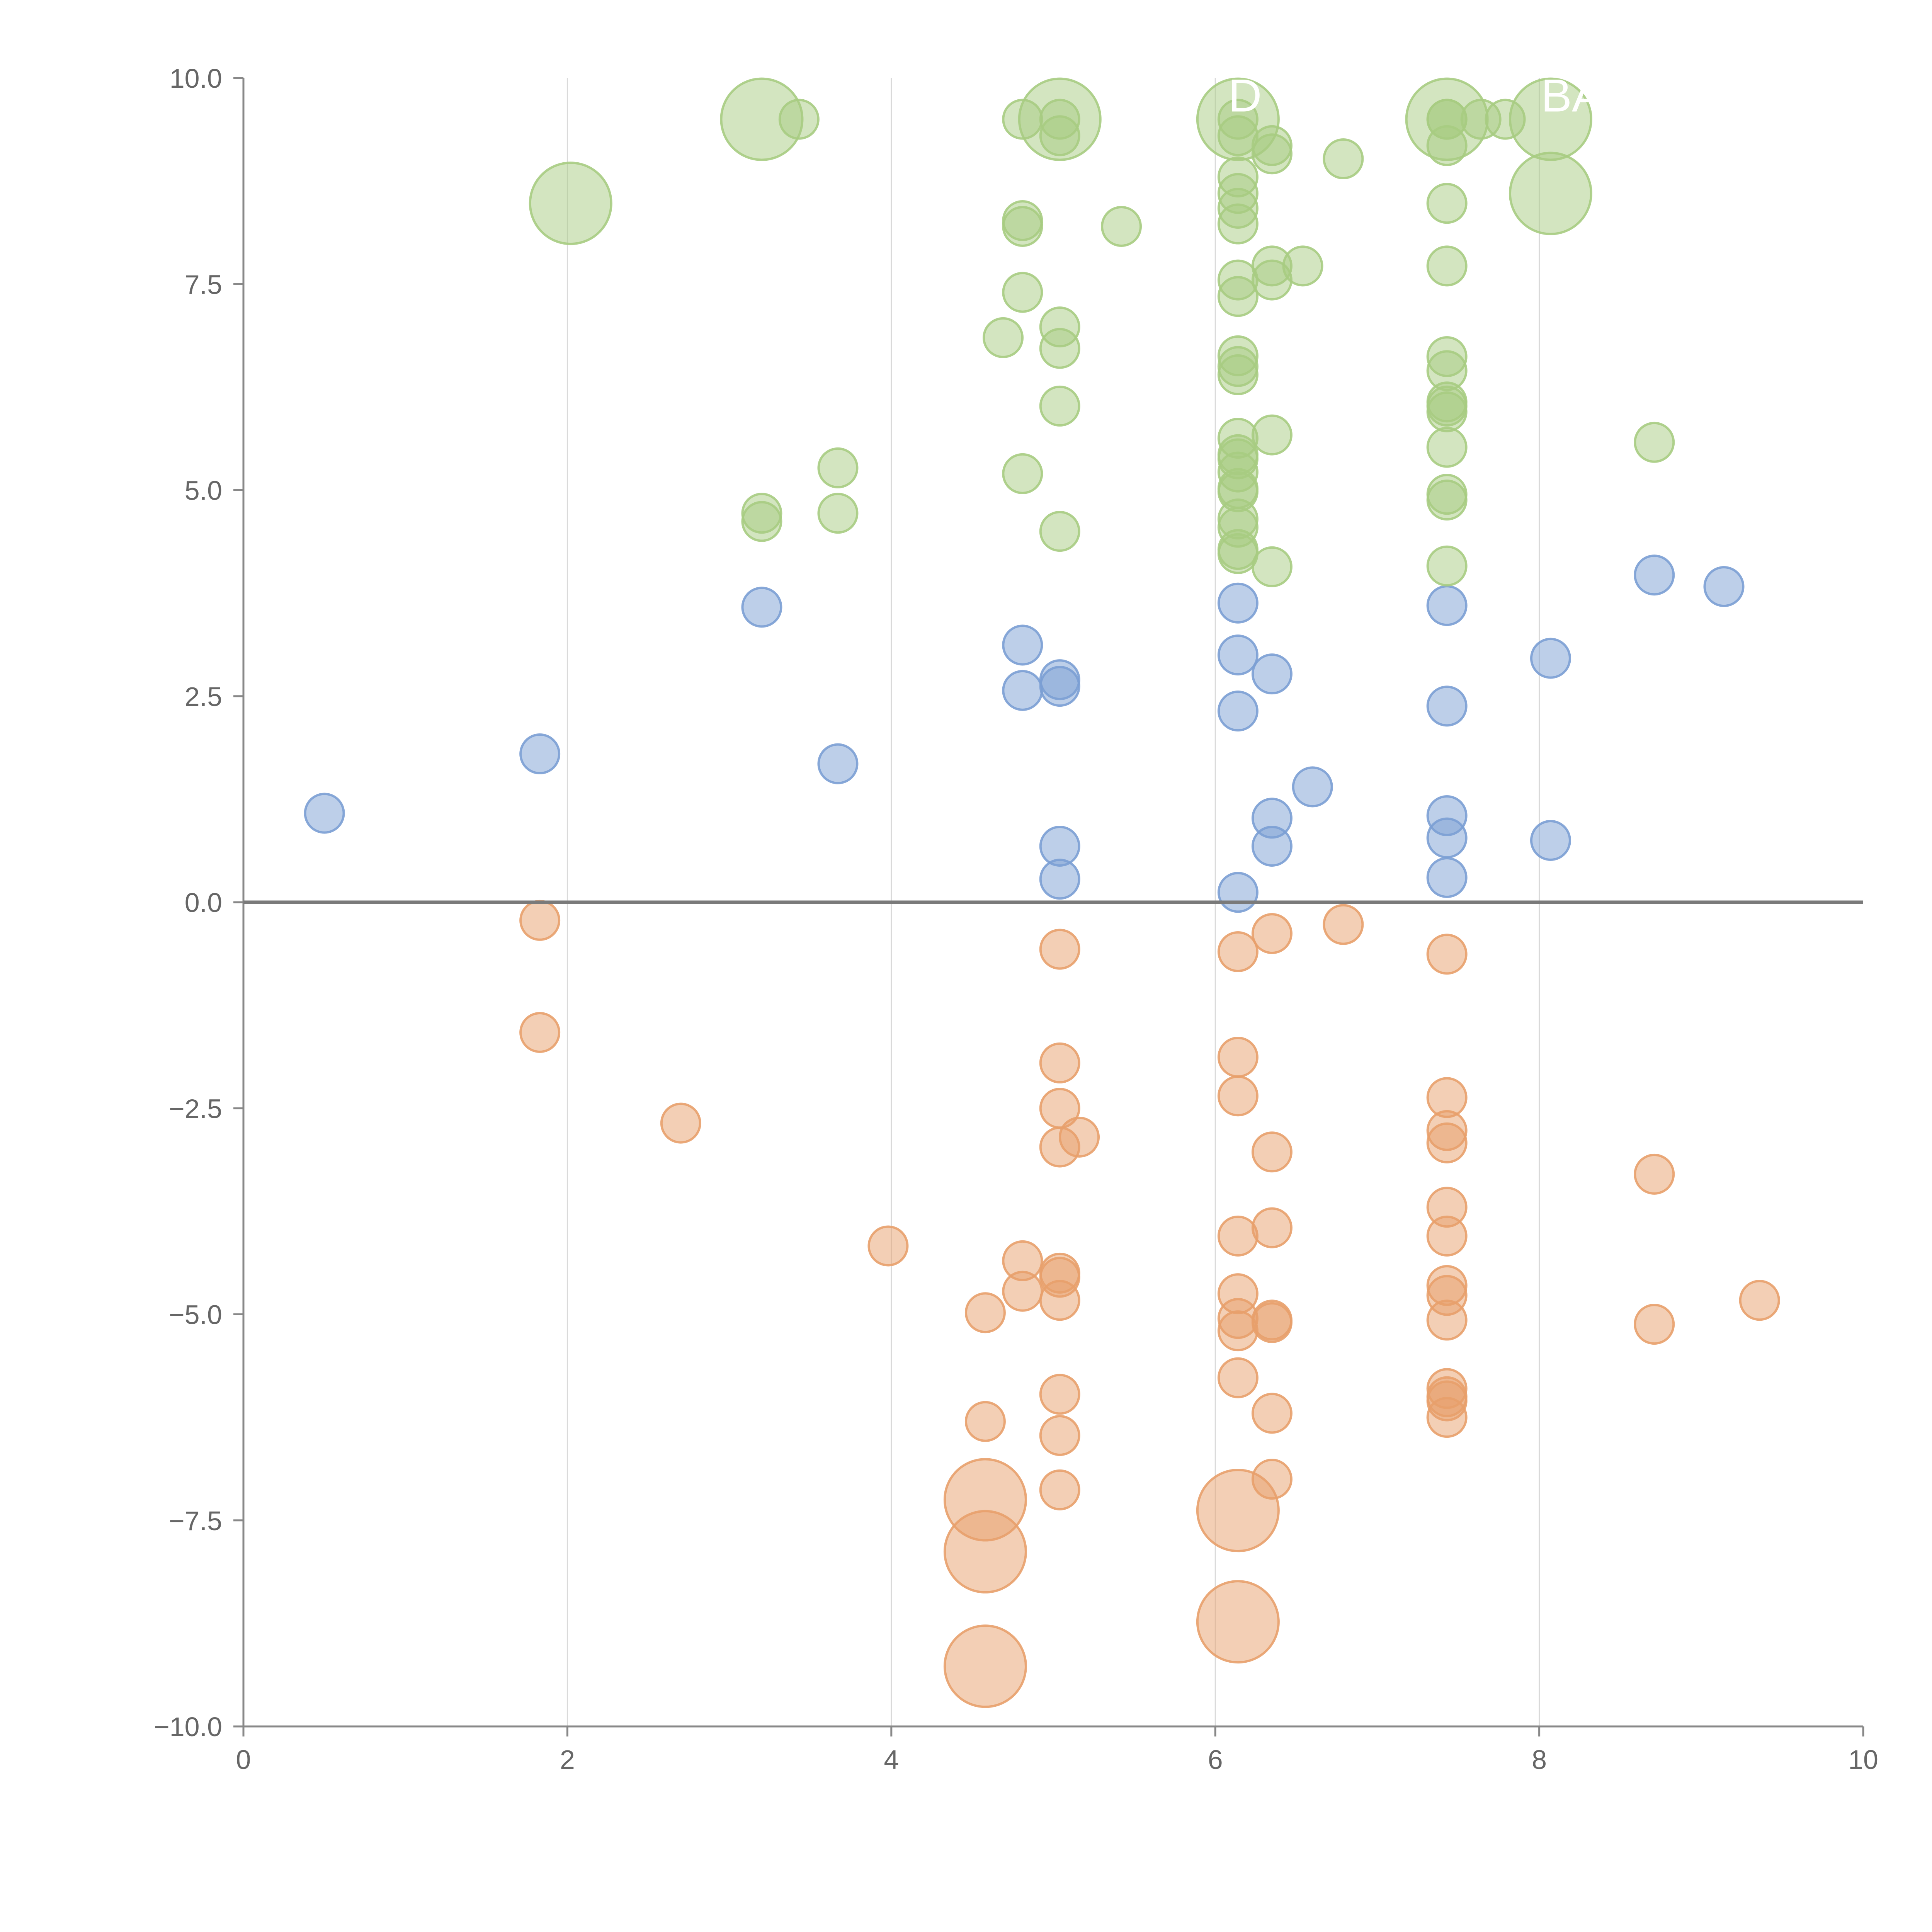 Image resolution: width=1932 pixels, height=1932 pixels. What do you see at coordinates (1245, 96) in the screenshot?
I see `point-annotation: D` at bounding box center [1245, 96].